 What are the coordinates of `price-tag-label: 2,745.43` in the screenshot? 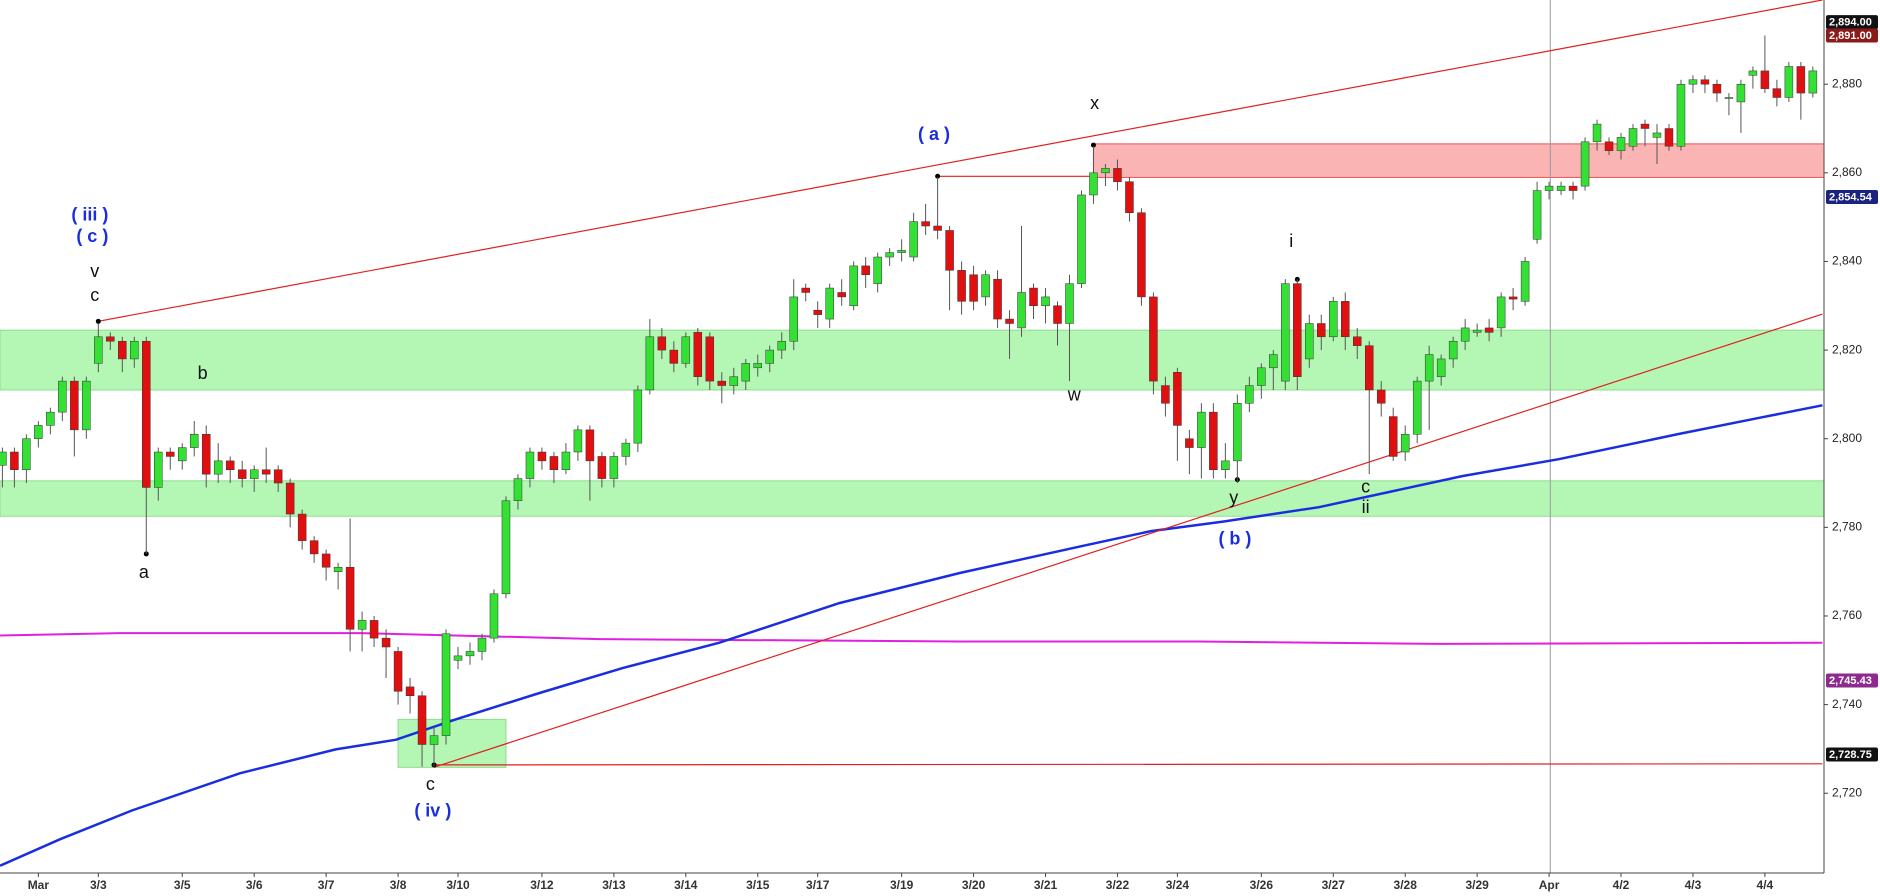 It's located at (1850, 681).